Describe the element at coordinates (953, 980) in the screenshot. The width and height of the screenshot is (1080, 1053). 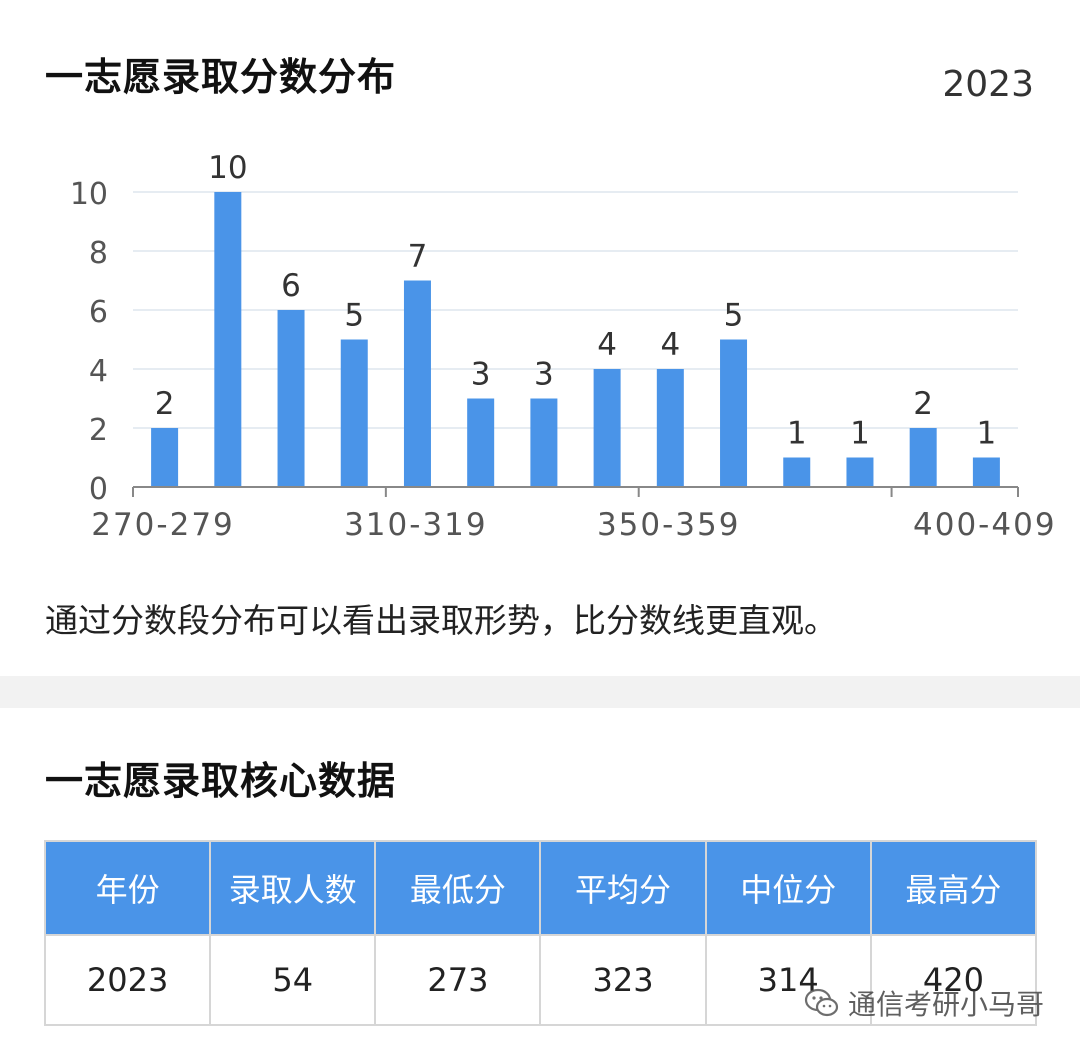
I see `cell-max-score: 420` at that location.